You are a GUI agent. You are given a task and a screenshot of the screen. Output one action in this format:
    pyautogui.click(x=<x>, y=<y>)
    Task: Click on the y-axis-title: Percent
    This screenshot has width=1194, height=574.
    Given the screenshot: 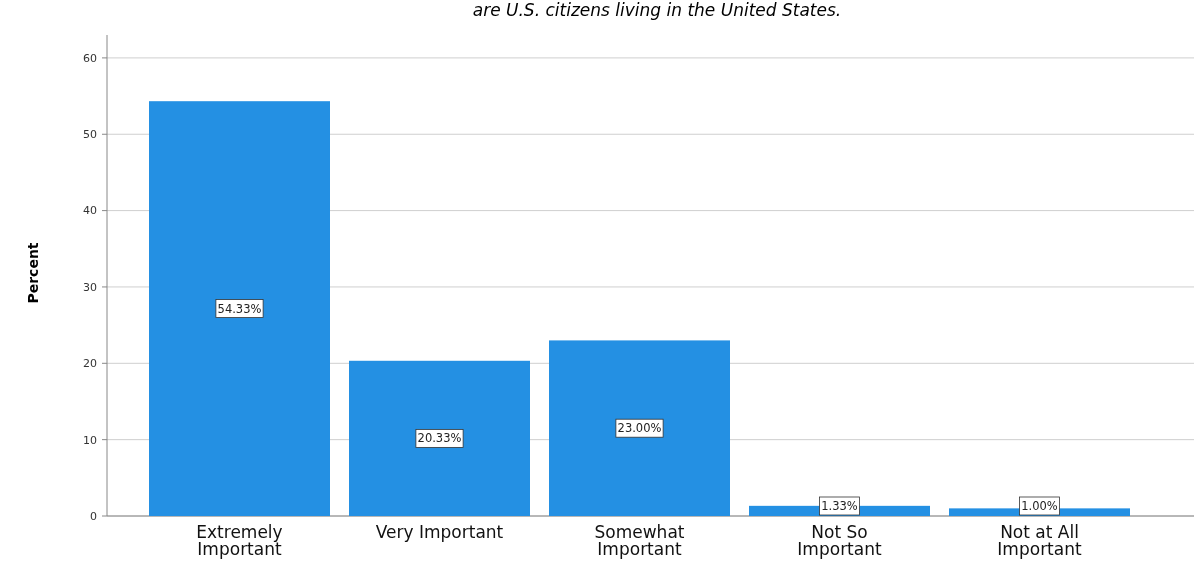 What is the action you would take?
    pyautogui.click(x=33, y=273)
    